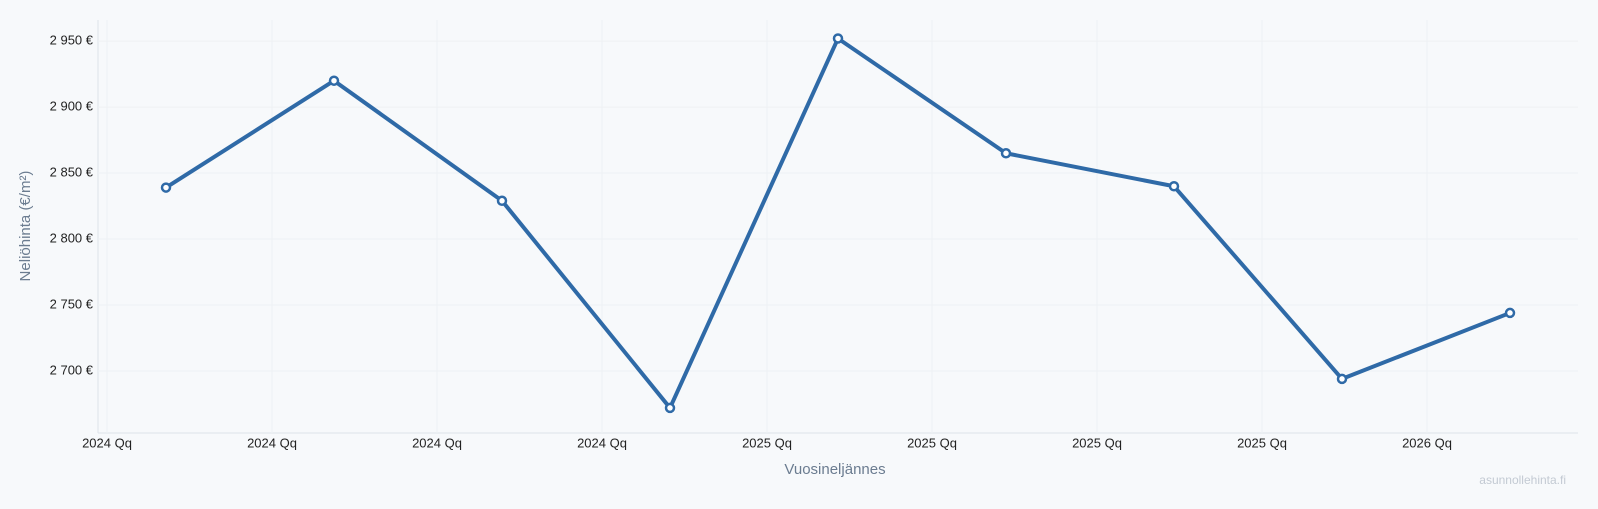 The width and height of the screenshot is (1598, 509). I want to click on watermark: asunnollehinta.fi, so click(1522, 480).